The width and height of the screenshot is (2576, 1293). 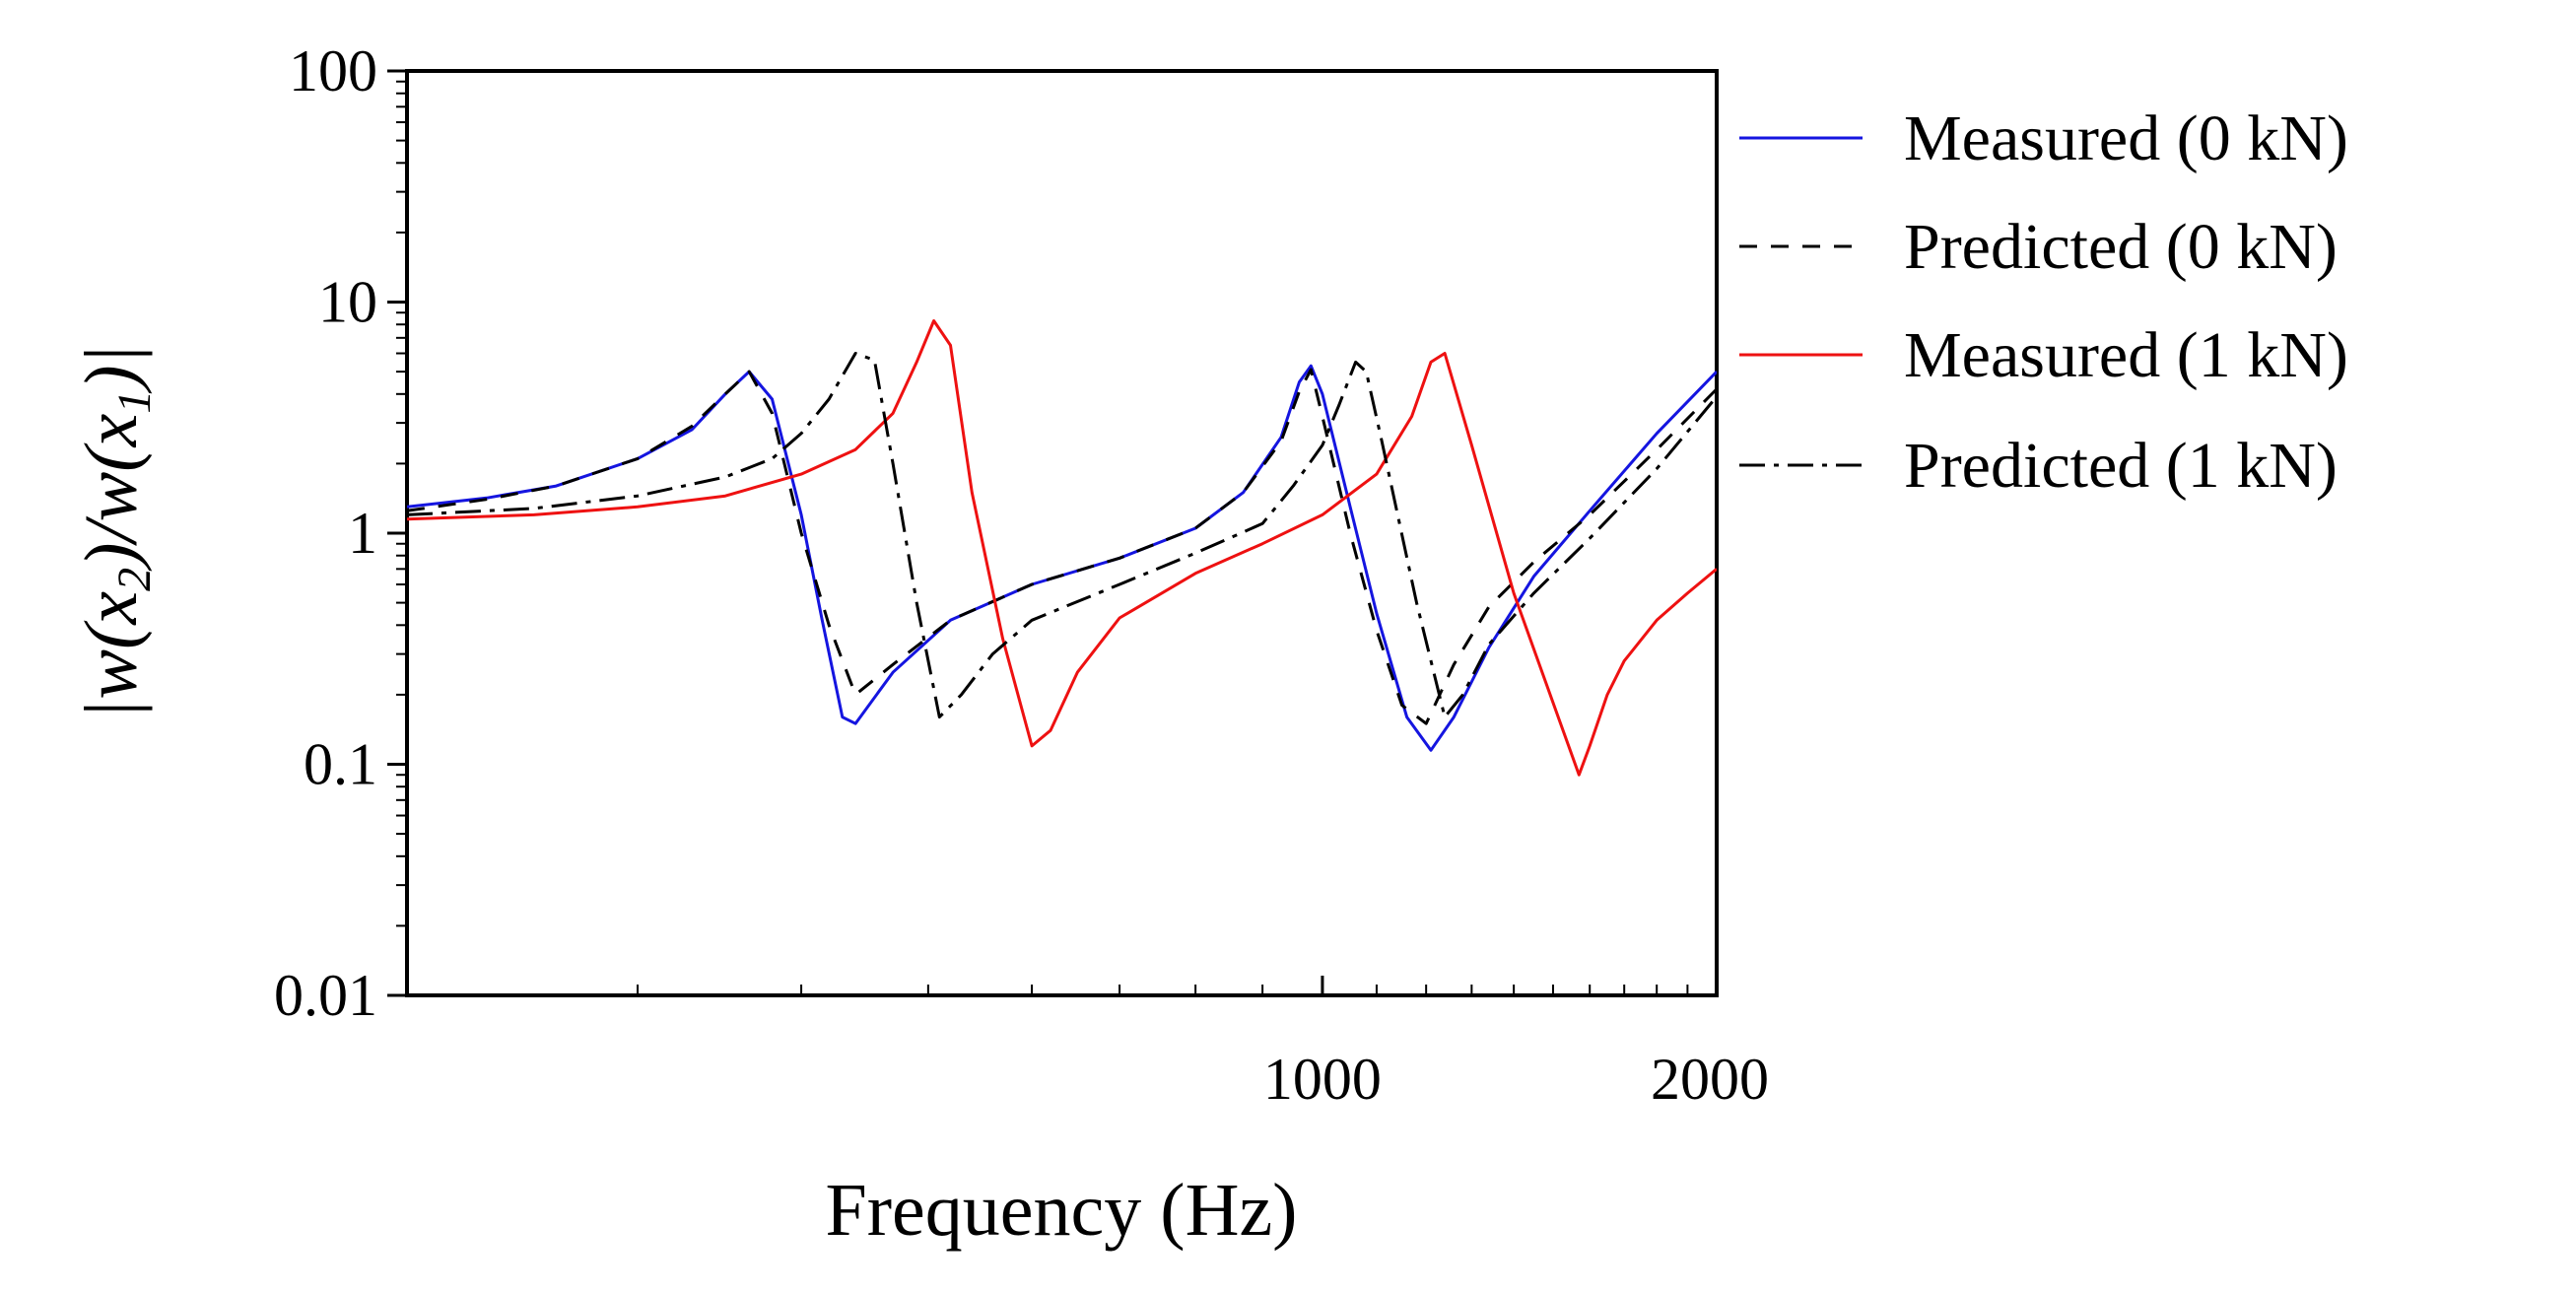 What do you see at coordinates (347, 302) in the screenshot?
I see `y-tick-label: 10` at bounding box center [347, 302].